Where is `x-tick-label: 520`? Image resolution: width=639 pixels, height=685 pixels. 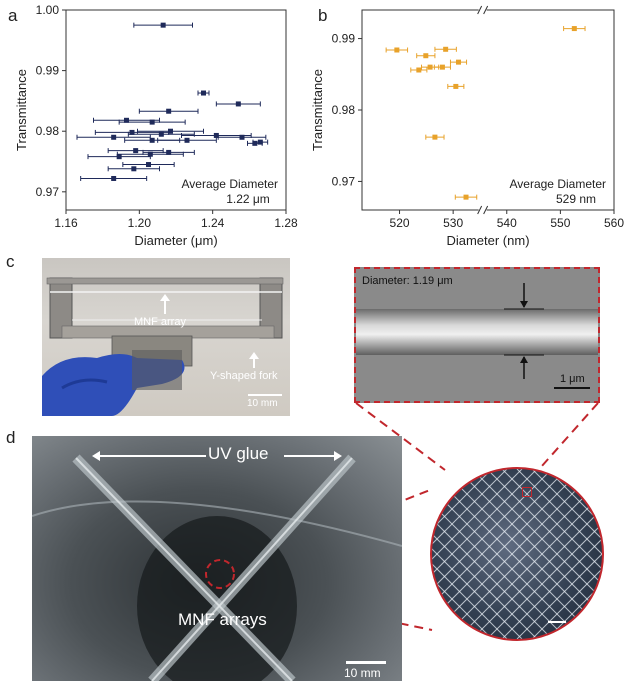
x-tick-label: 520 is located at coordinates (400, 223).